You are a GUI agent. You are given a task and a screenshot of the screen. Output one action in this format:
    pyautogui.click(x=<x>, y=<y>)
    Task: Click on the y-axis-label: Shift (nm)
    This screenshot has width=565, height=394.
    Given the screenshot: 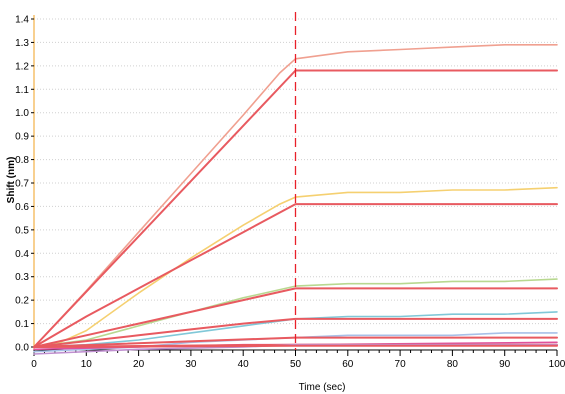 What is the action you would take?
    pyautogui.click(x=11, y=180)
    